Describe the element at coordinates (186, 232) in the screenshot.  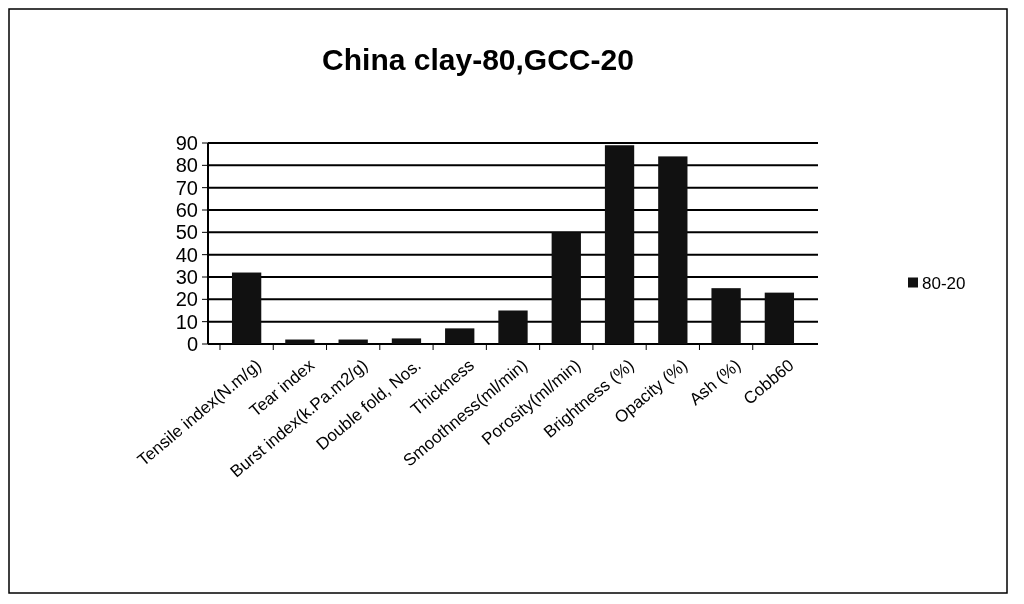
I see `y-tick-label: 50` at that location.